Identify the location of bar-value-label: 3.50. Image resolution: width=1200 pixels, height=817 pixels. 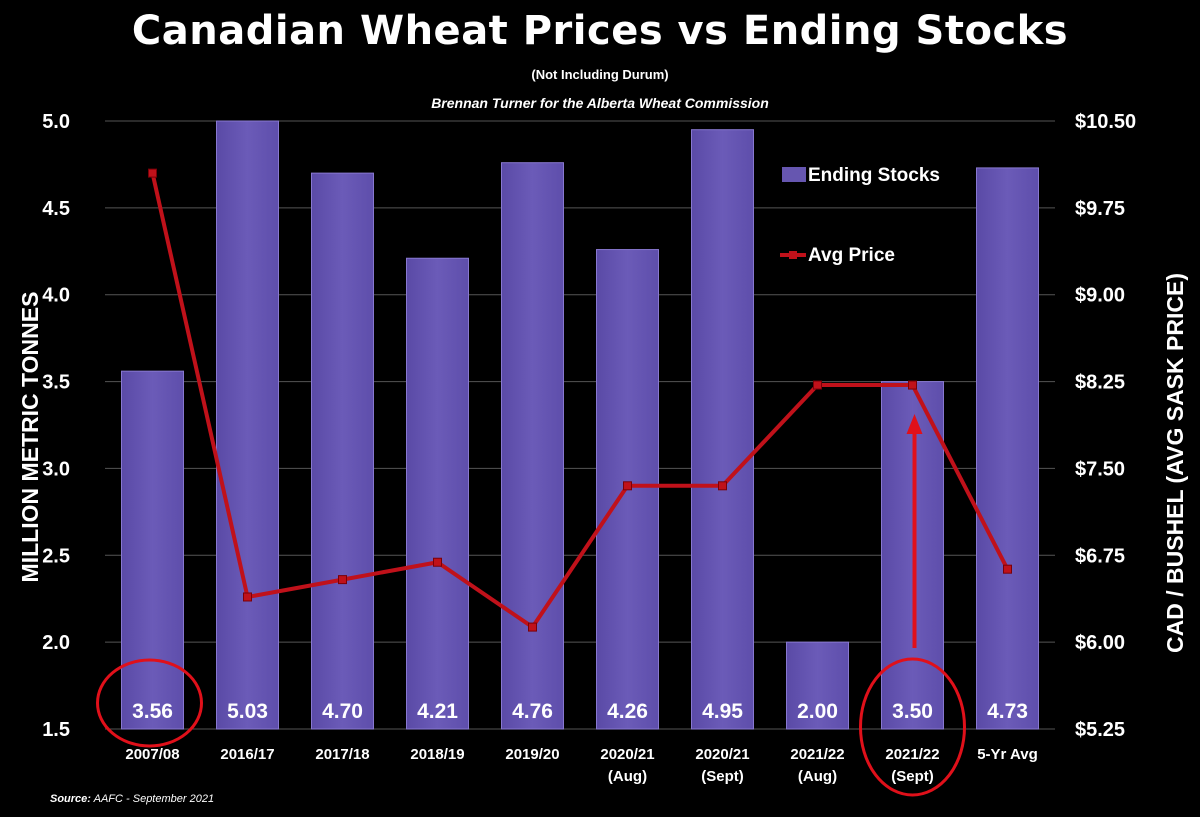
(912, 711).